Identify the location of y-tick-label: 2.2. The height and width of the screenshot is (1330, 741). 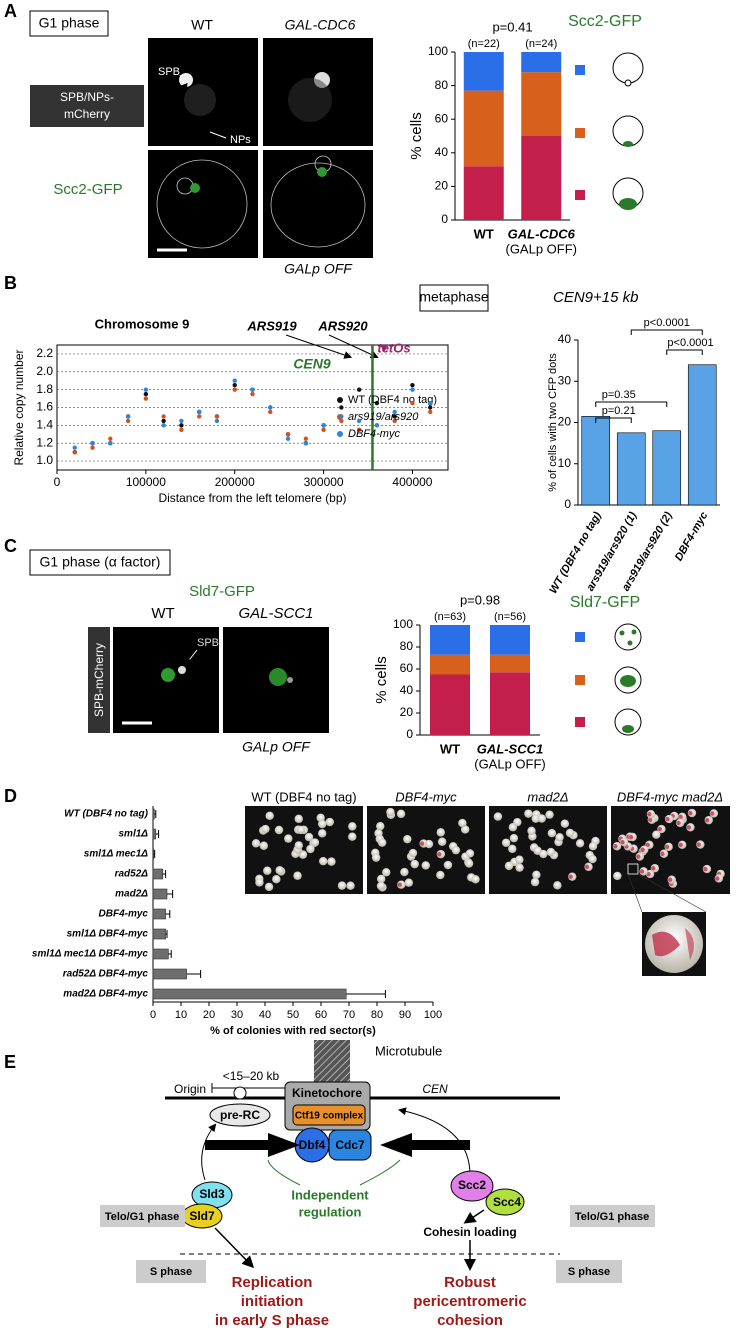
(44, 353).